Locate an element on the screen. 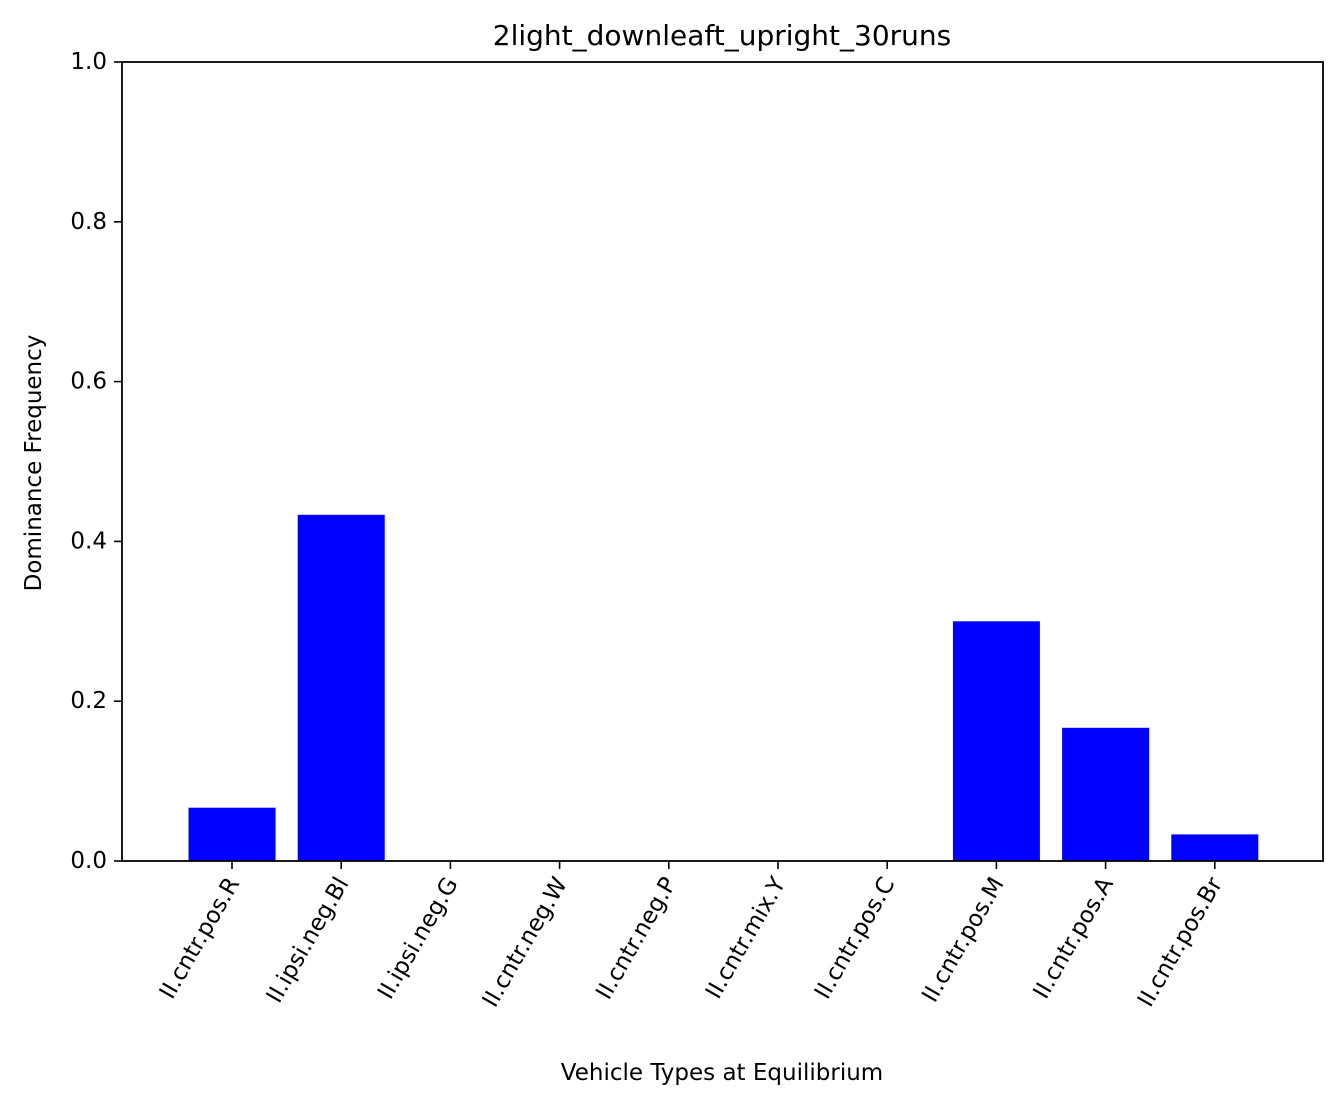 This screenshot has width=1342, height=1107. chart-title: 2light_downleaft_upright_30runs is located at coordinates (722, 35).